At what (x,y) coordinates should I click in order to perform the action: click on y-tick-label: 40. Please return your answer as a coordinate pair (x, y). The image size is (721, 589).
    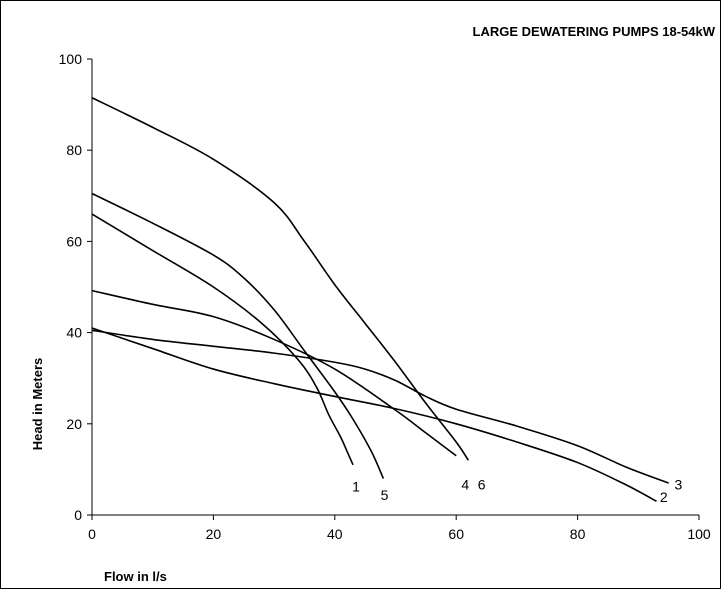
    Looking at the image, I should click on (74, 333).